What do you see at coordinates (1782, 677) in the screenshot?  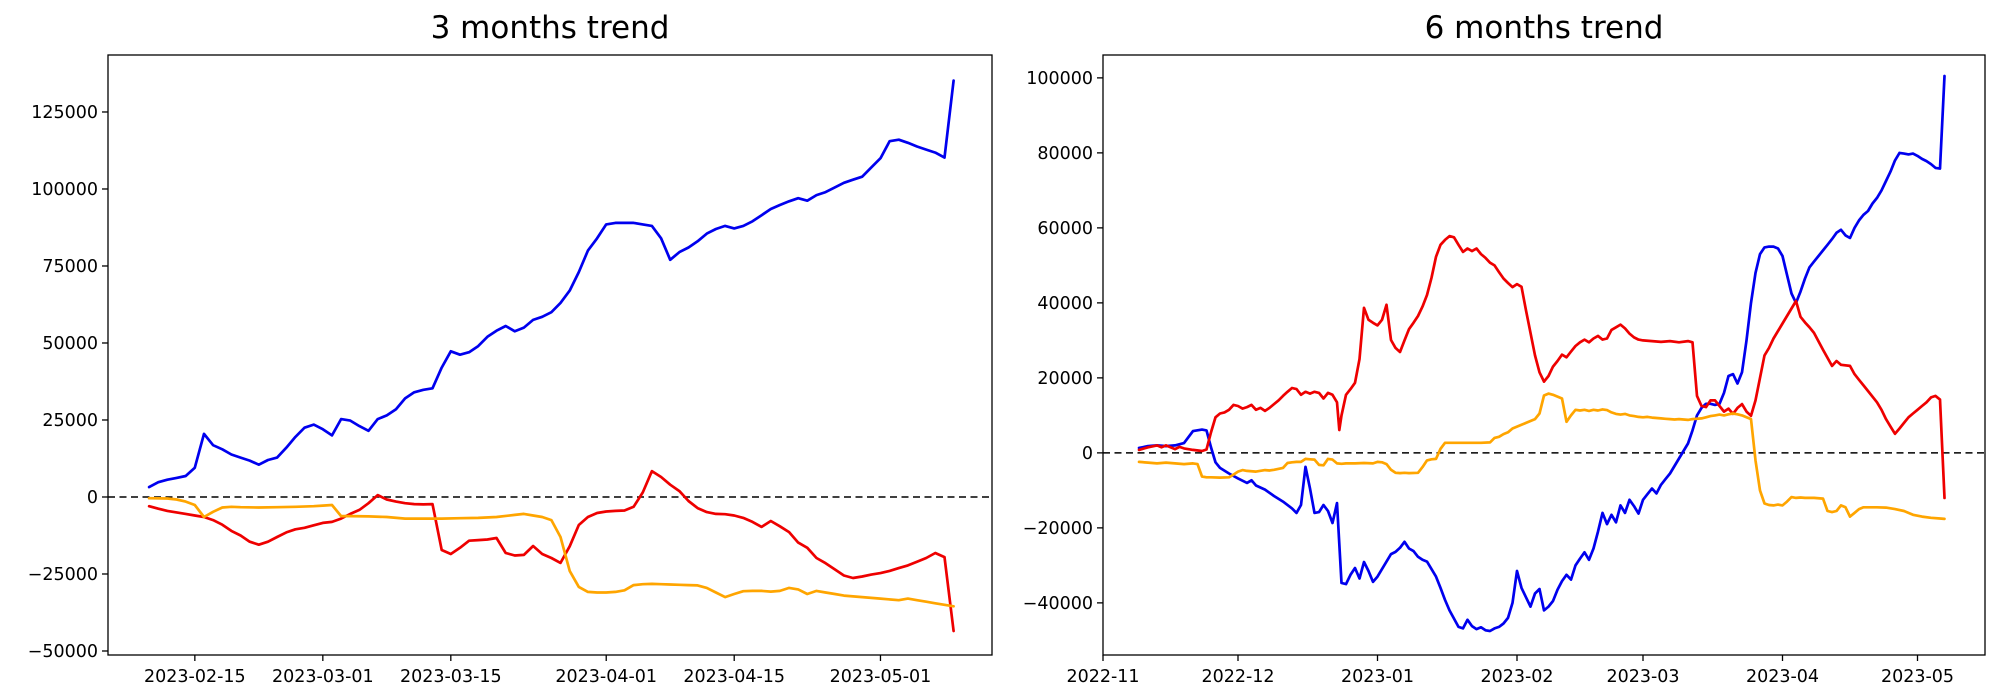 I see `x-tick-label: 2023-04` at bounding box center [1782, 677].